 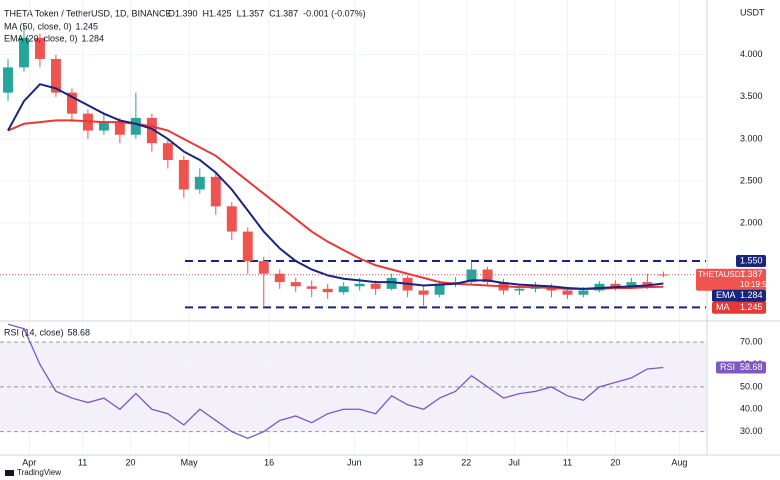 What do you see at coordinates (727, 367) in the screenshot?
I see `rsi-name: RSI` at bounding box center [727, 367].